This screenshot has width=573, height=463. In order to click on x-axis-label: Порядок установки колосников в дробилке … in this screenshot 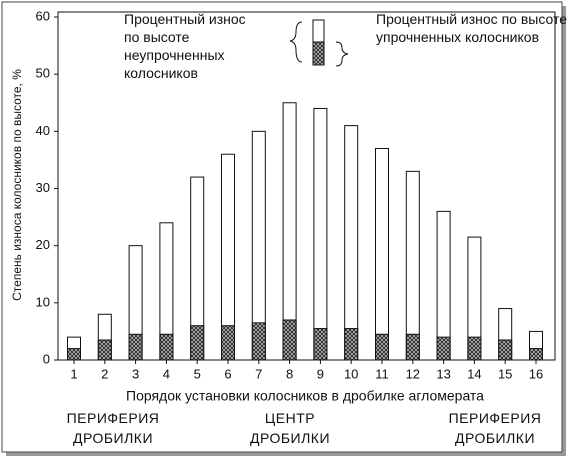, I will do `click(305, 396)`.